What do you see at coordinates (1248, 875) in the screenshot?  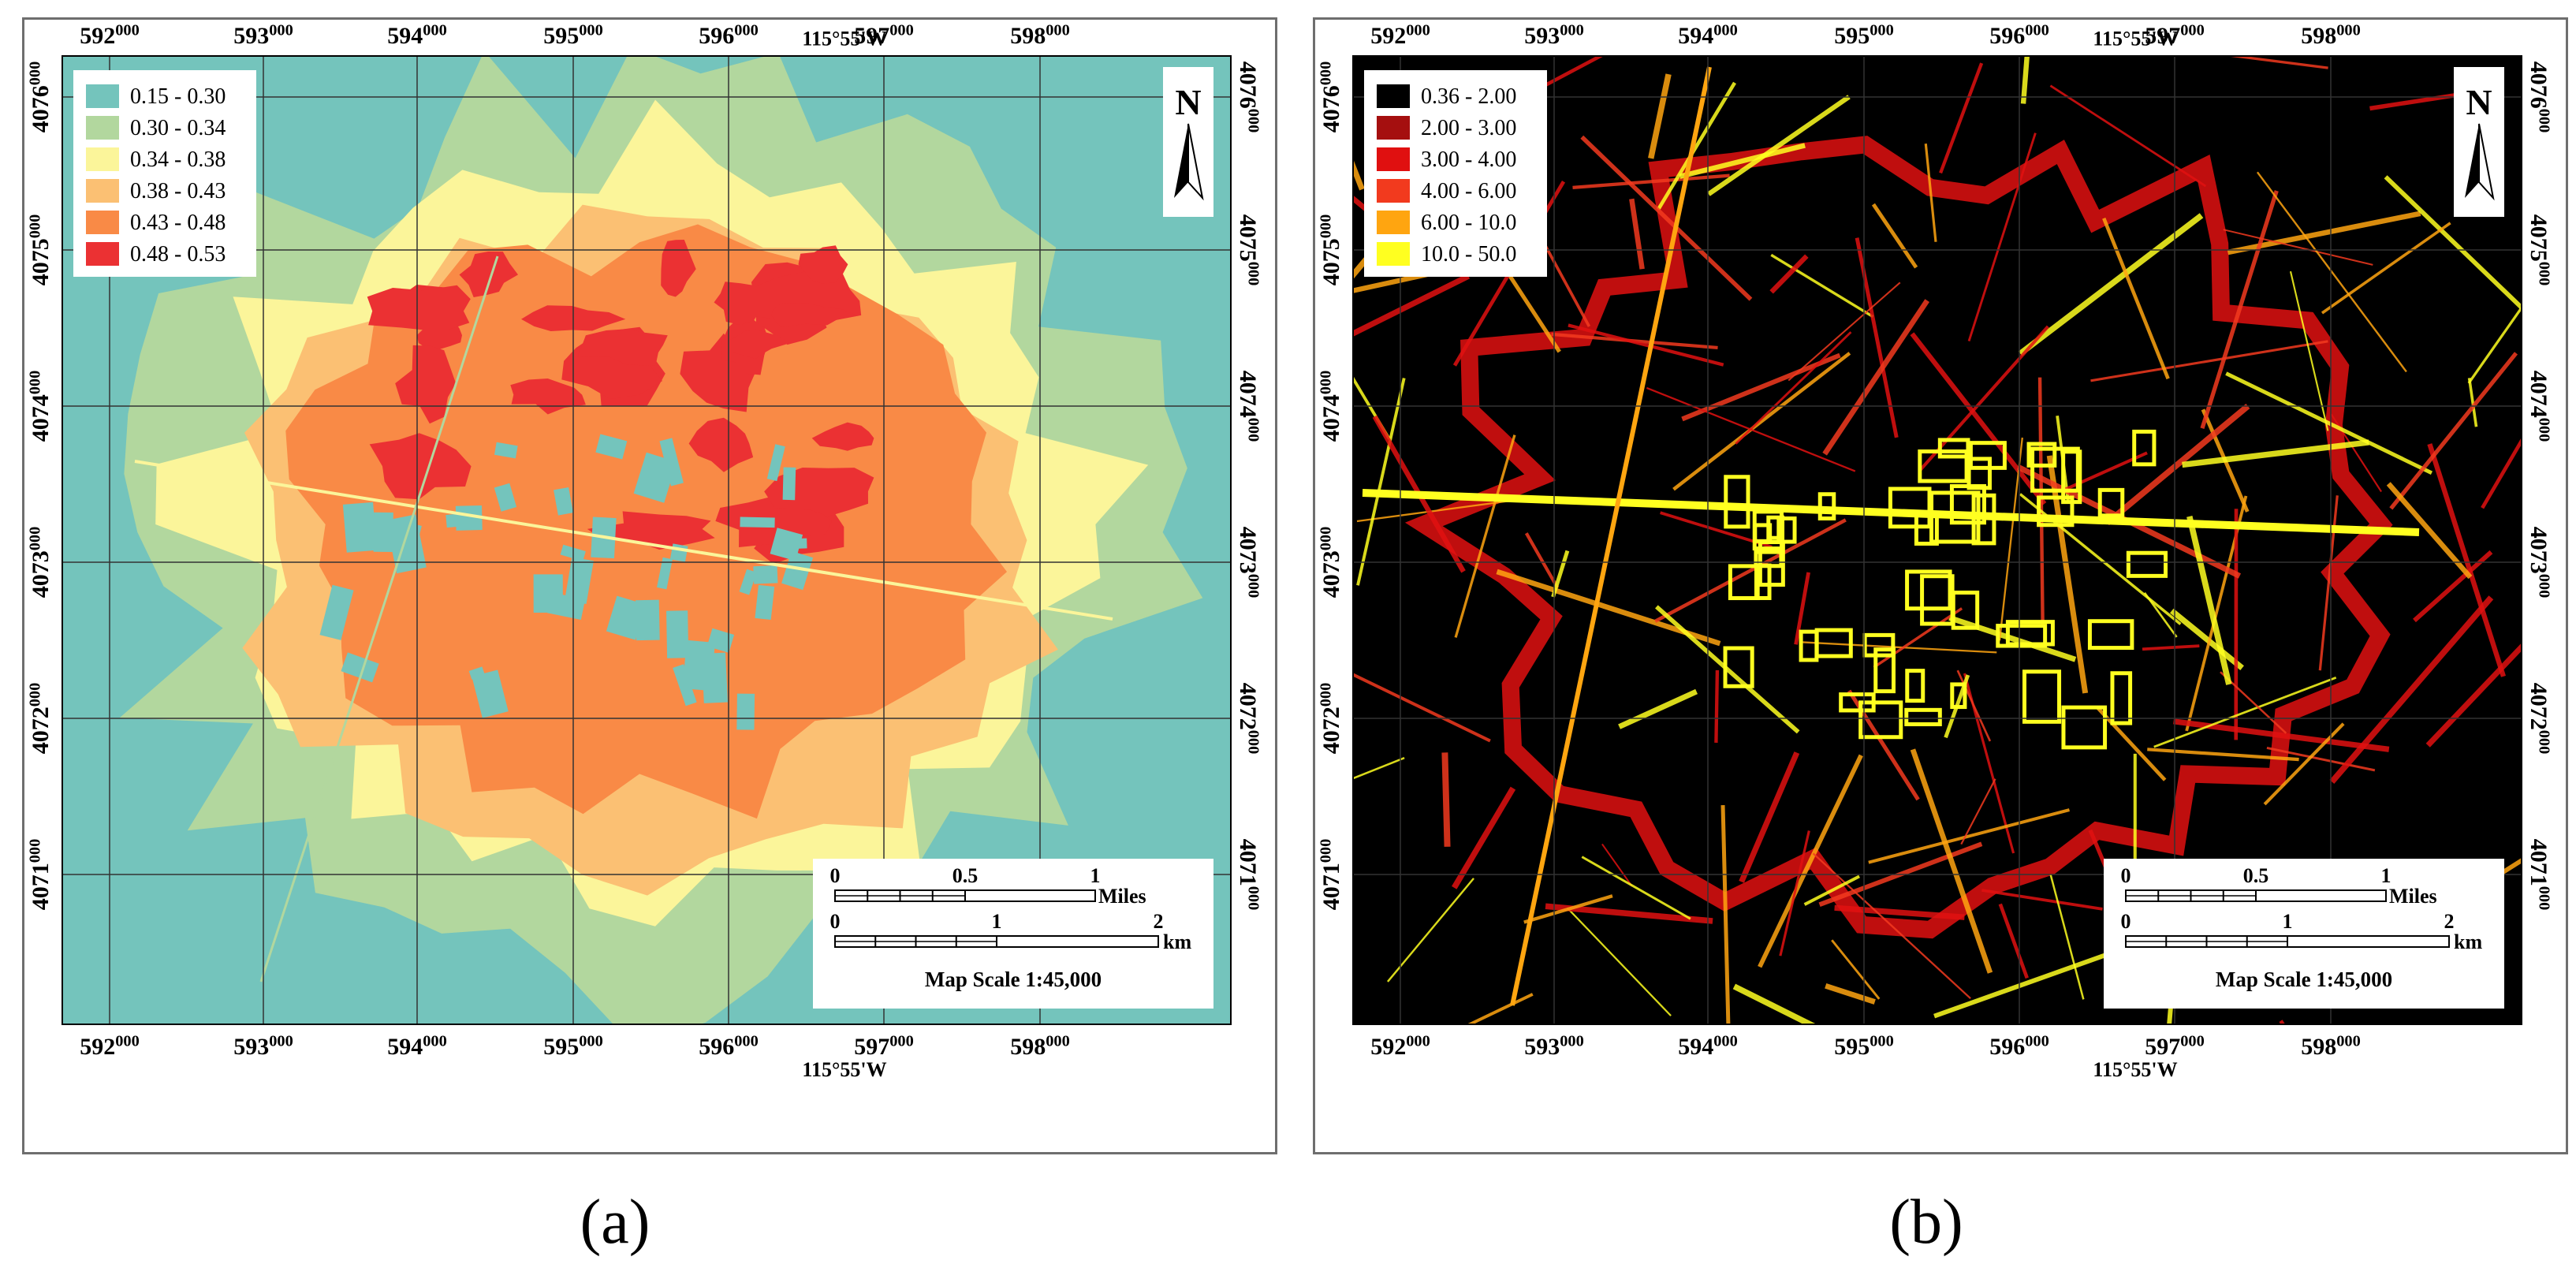 I see `y-tick-right: 4071000` at bounding box center [1248, 875].